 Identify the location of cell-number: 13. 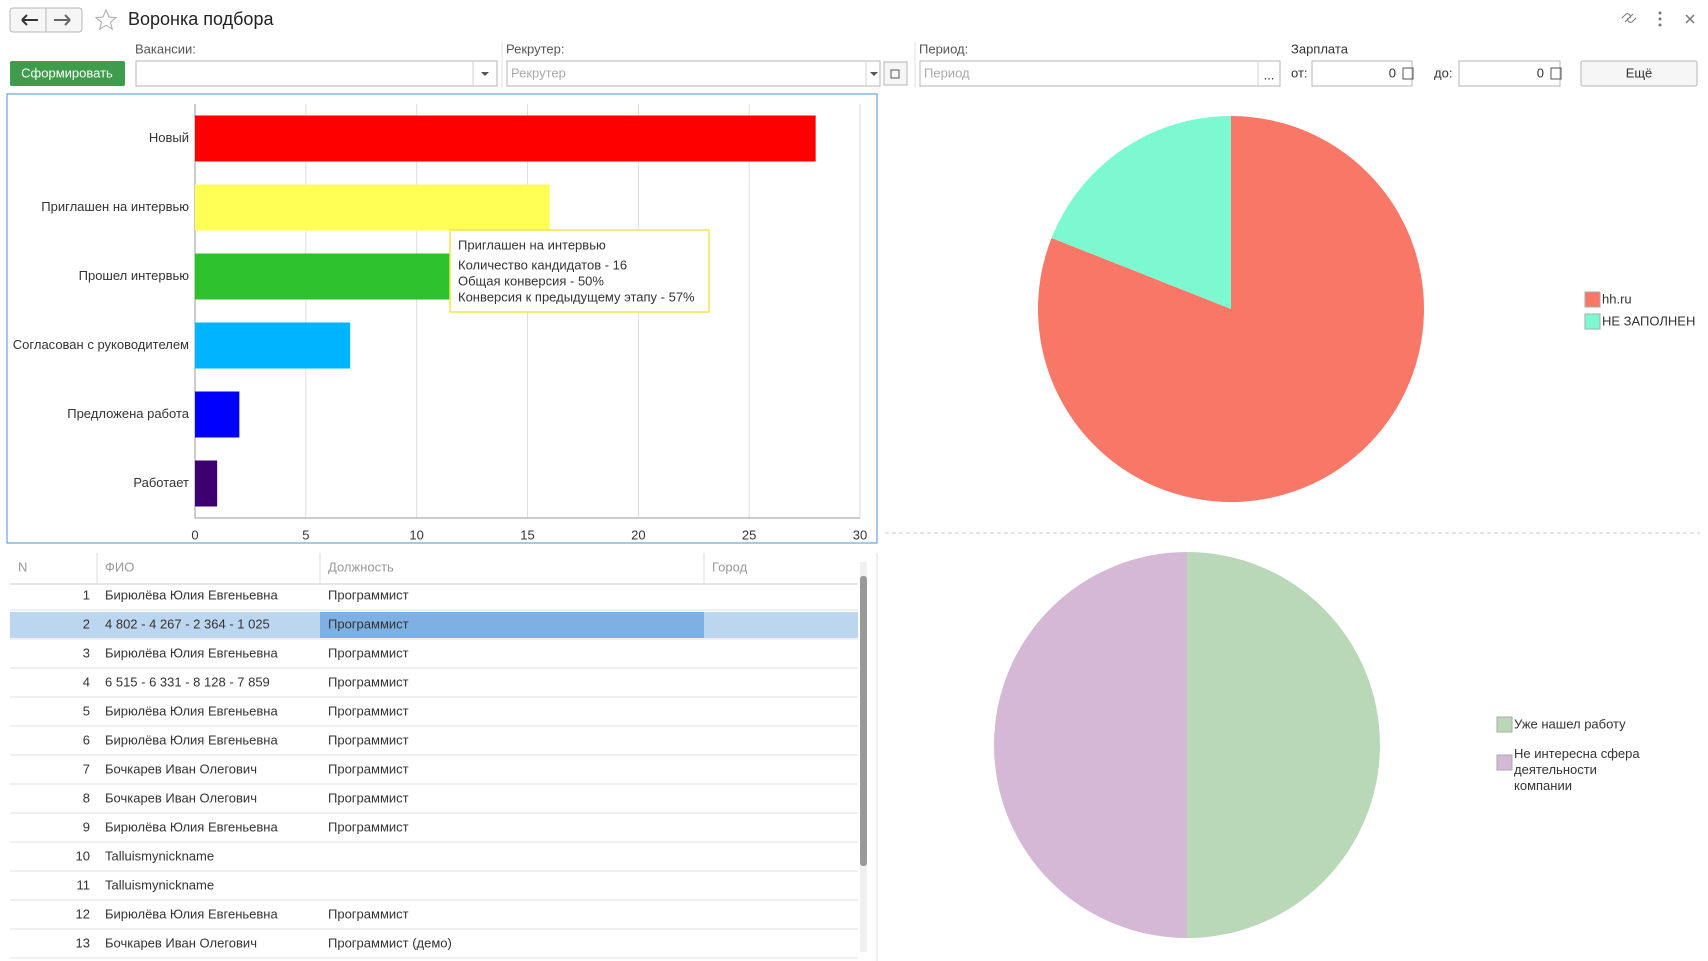
(83, 942).